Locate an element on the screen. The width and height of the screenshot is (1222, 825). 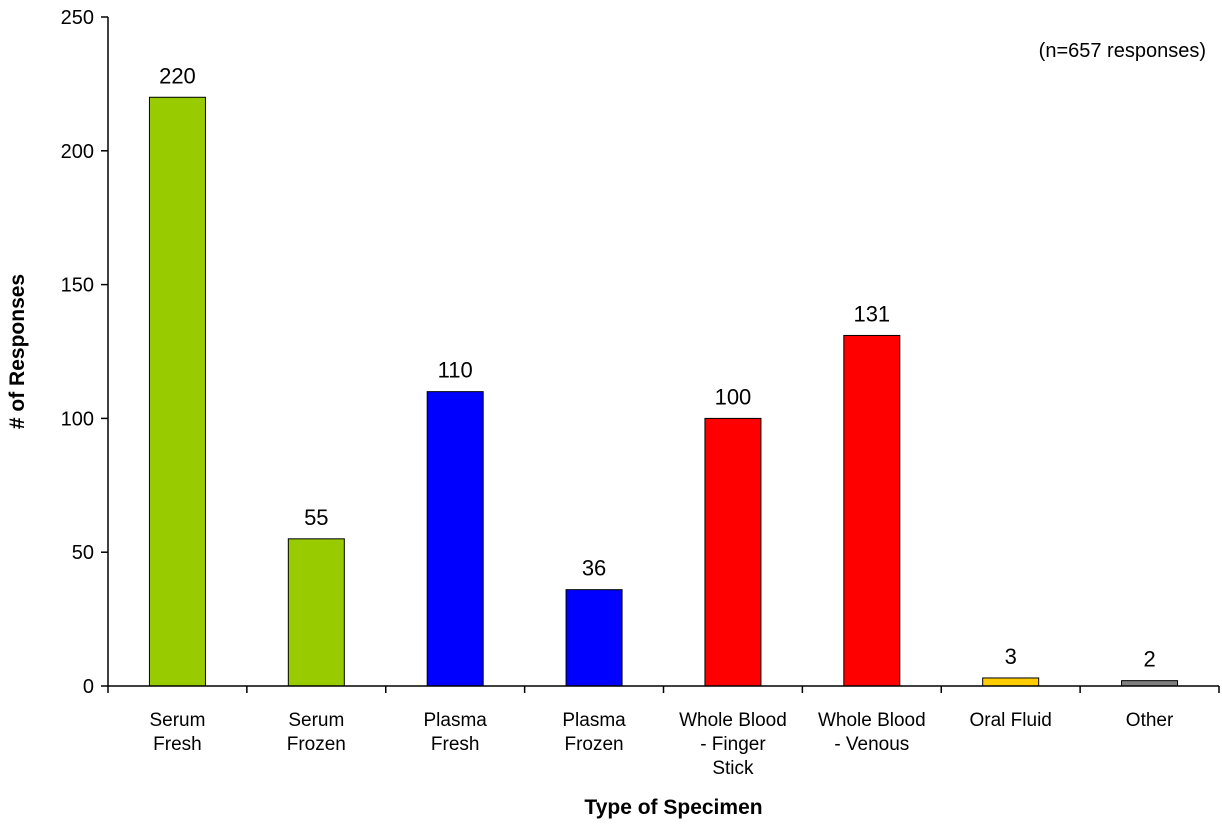
data-label: 220 is located at coordinates (177, 75).